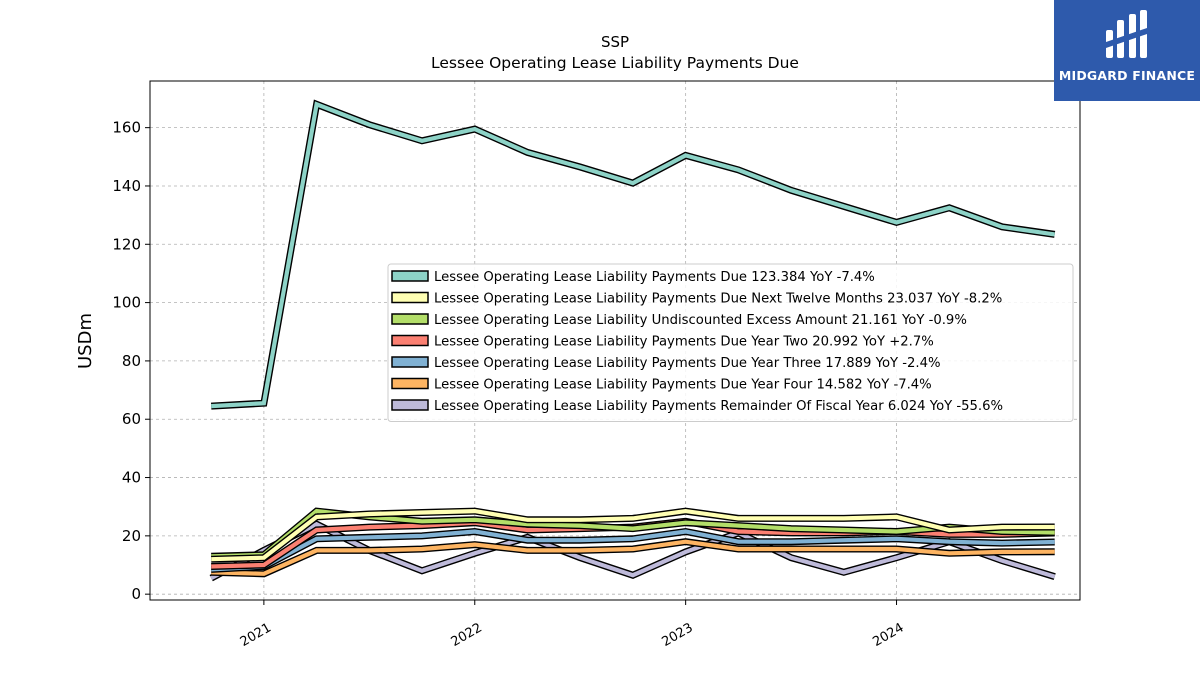  I want to click on x-tick-label: 2024, so click(888, 635).